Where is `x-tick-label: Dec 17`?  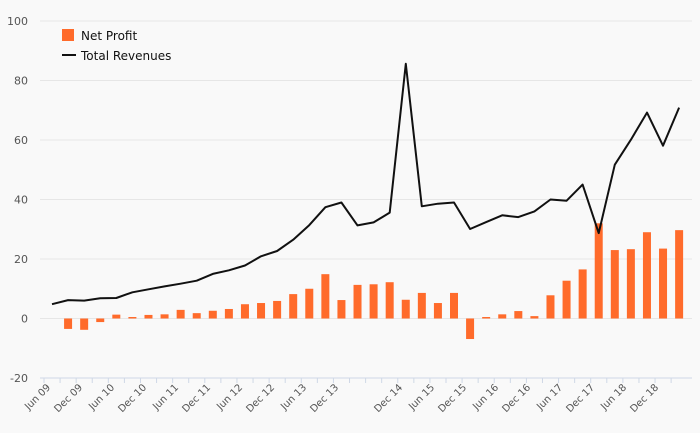
x-tick-label: Dec 17 is located at coordinates (580, 398).